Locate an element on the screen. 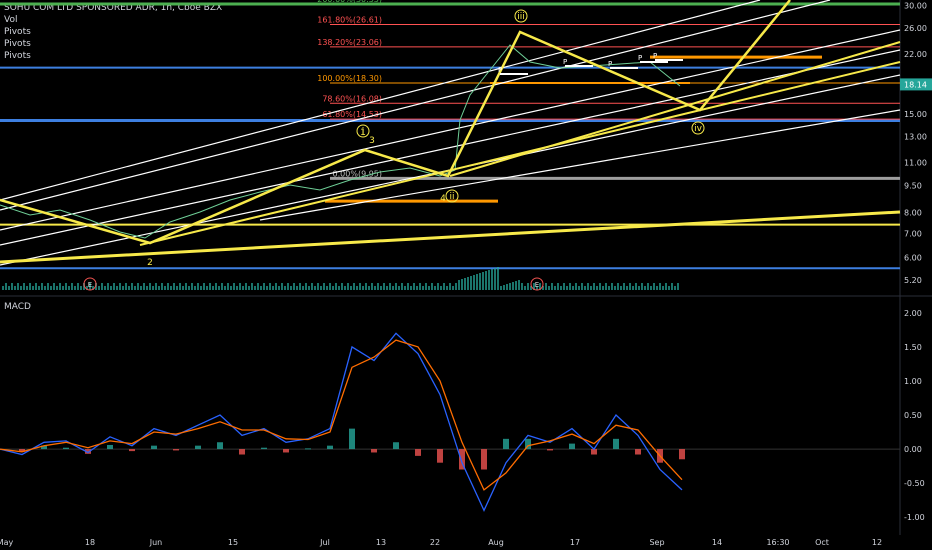 This screenshot has height=550, width=932. channel-line is located at coordinates (580, 165).